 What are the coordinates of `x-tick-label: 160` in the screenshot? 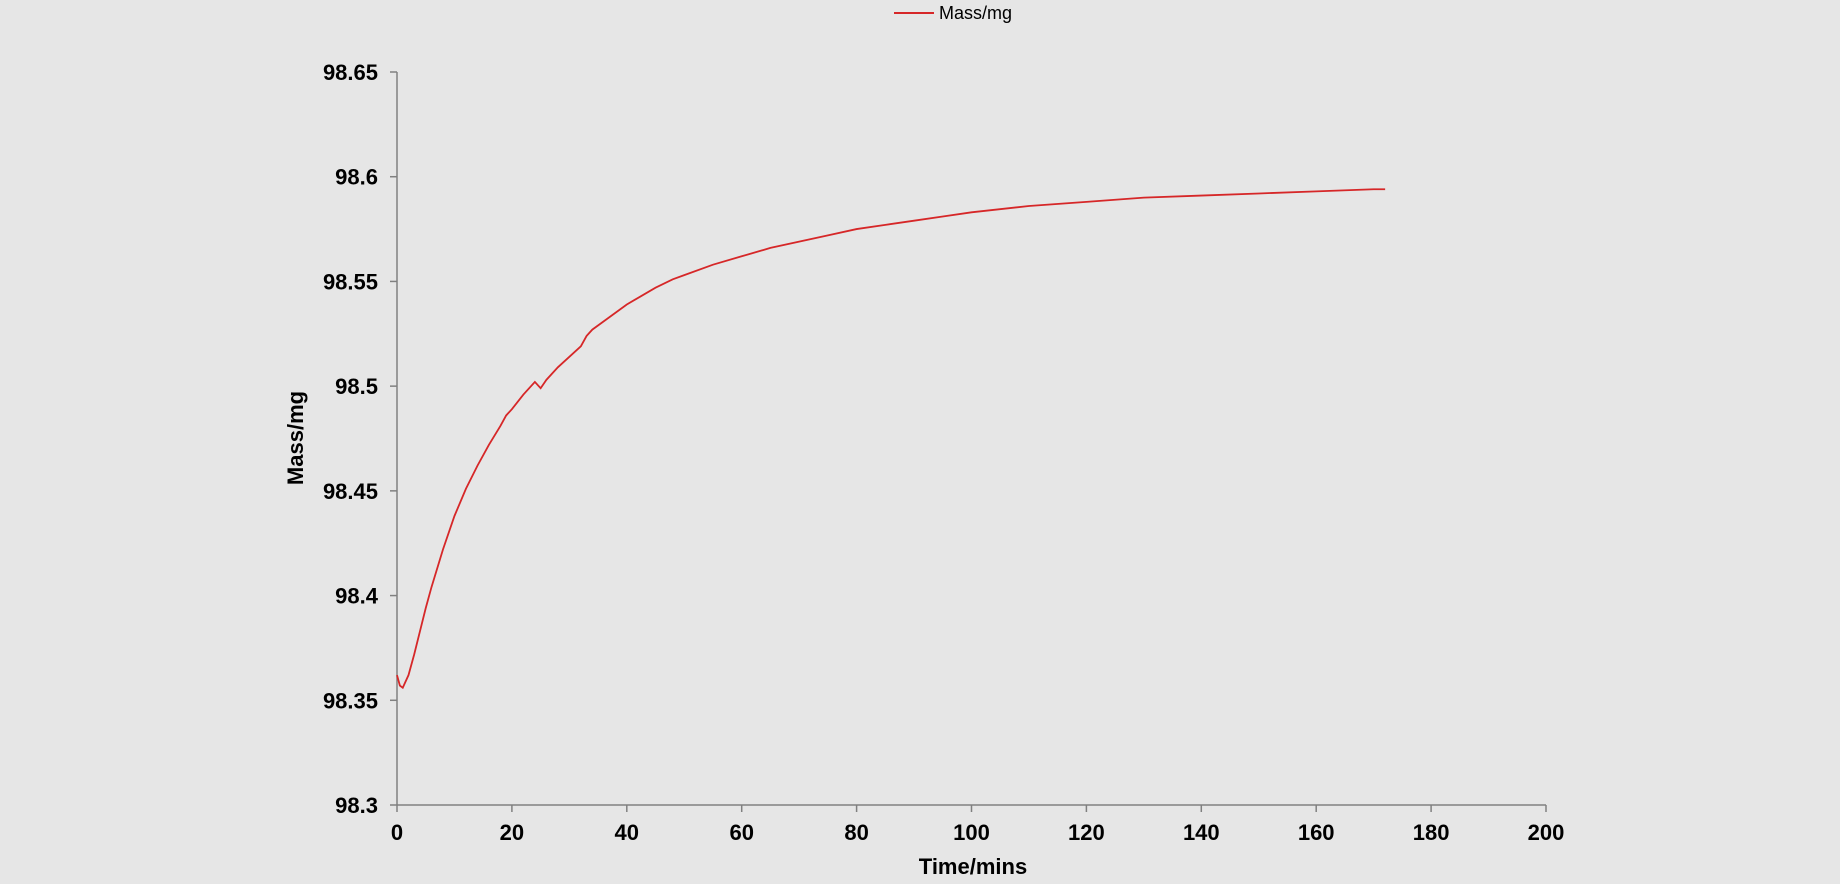 It's located at (1316, 832).